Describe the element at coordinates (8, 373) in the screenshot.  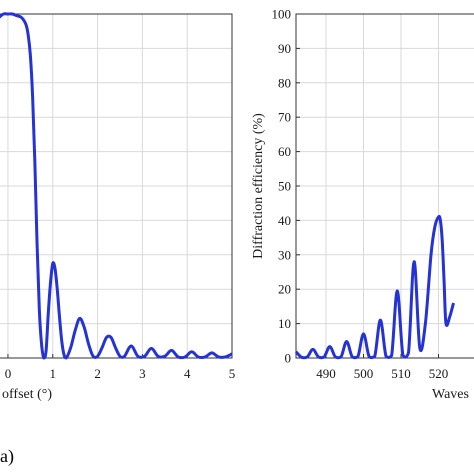
I see `left-x-tick-label: 0` at that location.